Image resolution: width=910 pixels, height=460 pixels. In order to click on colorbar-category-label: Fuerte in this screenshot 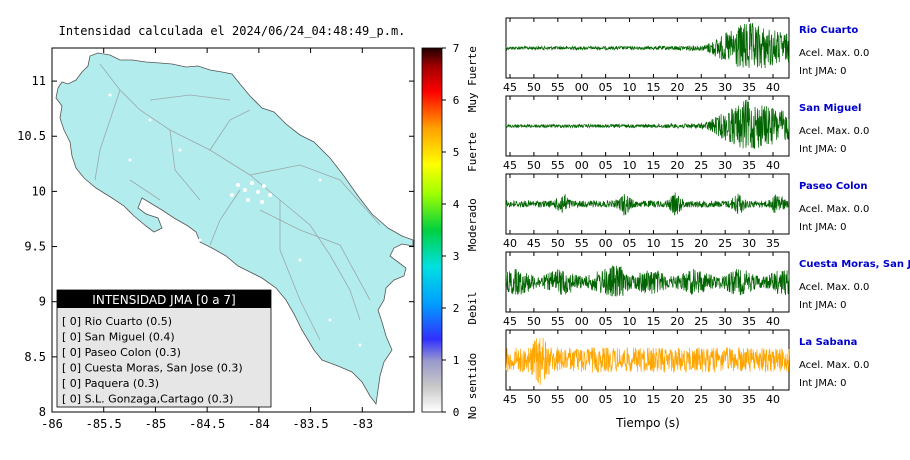, I will do `click(472, 152)`.